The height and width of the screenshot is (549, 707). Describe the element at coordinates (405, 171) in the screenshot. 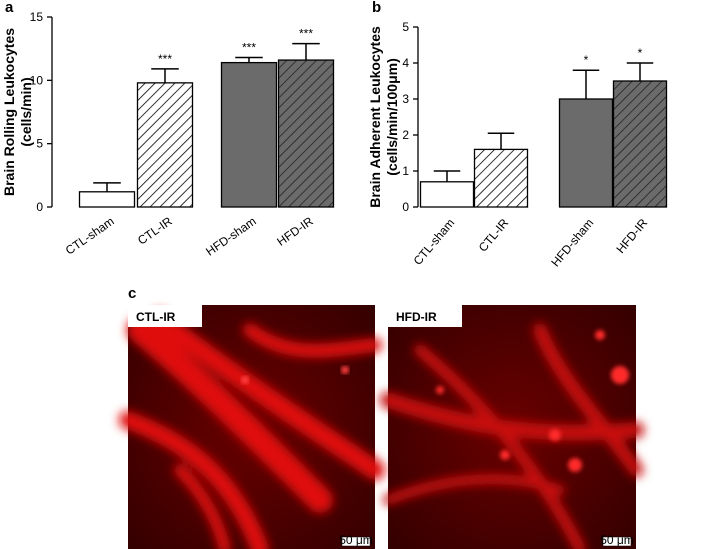

I see `y-tick-label: 1` at that location.